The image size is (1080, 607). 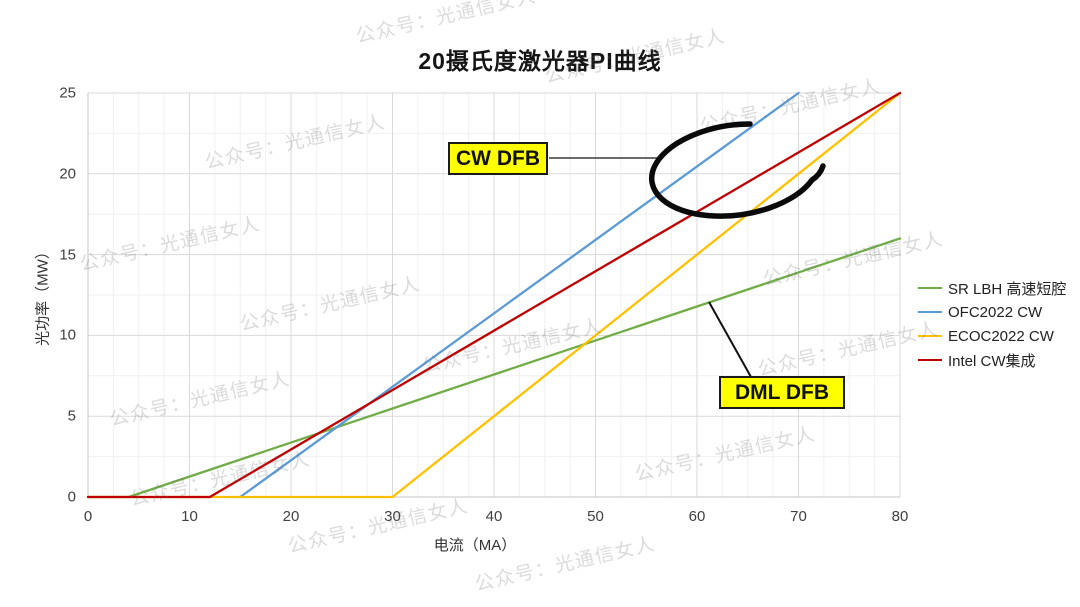 I want to click on x-tick-label: 10, so click(x=189, y=516).